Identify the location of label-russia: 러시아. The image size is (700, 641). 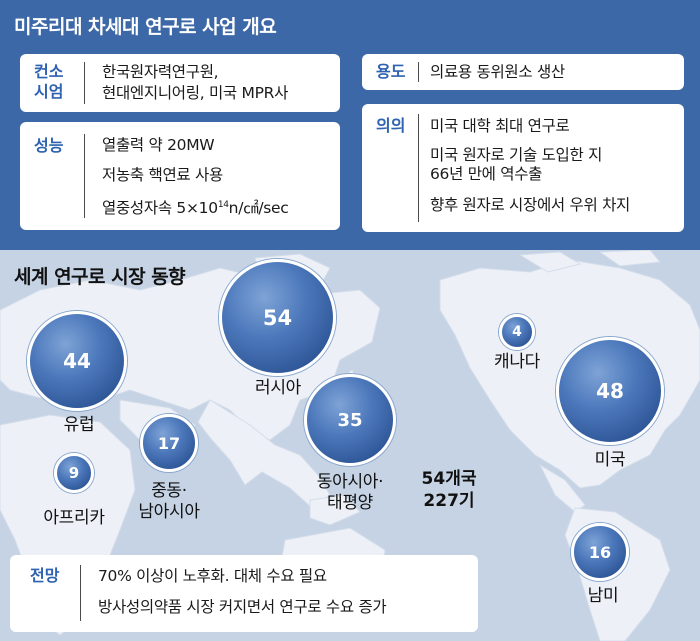
(278, 388).